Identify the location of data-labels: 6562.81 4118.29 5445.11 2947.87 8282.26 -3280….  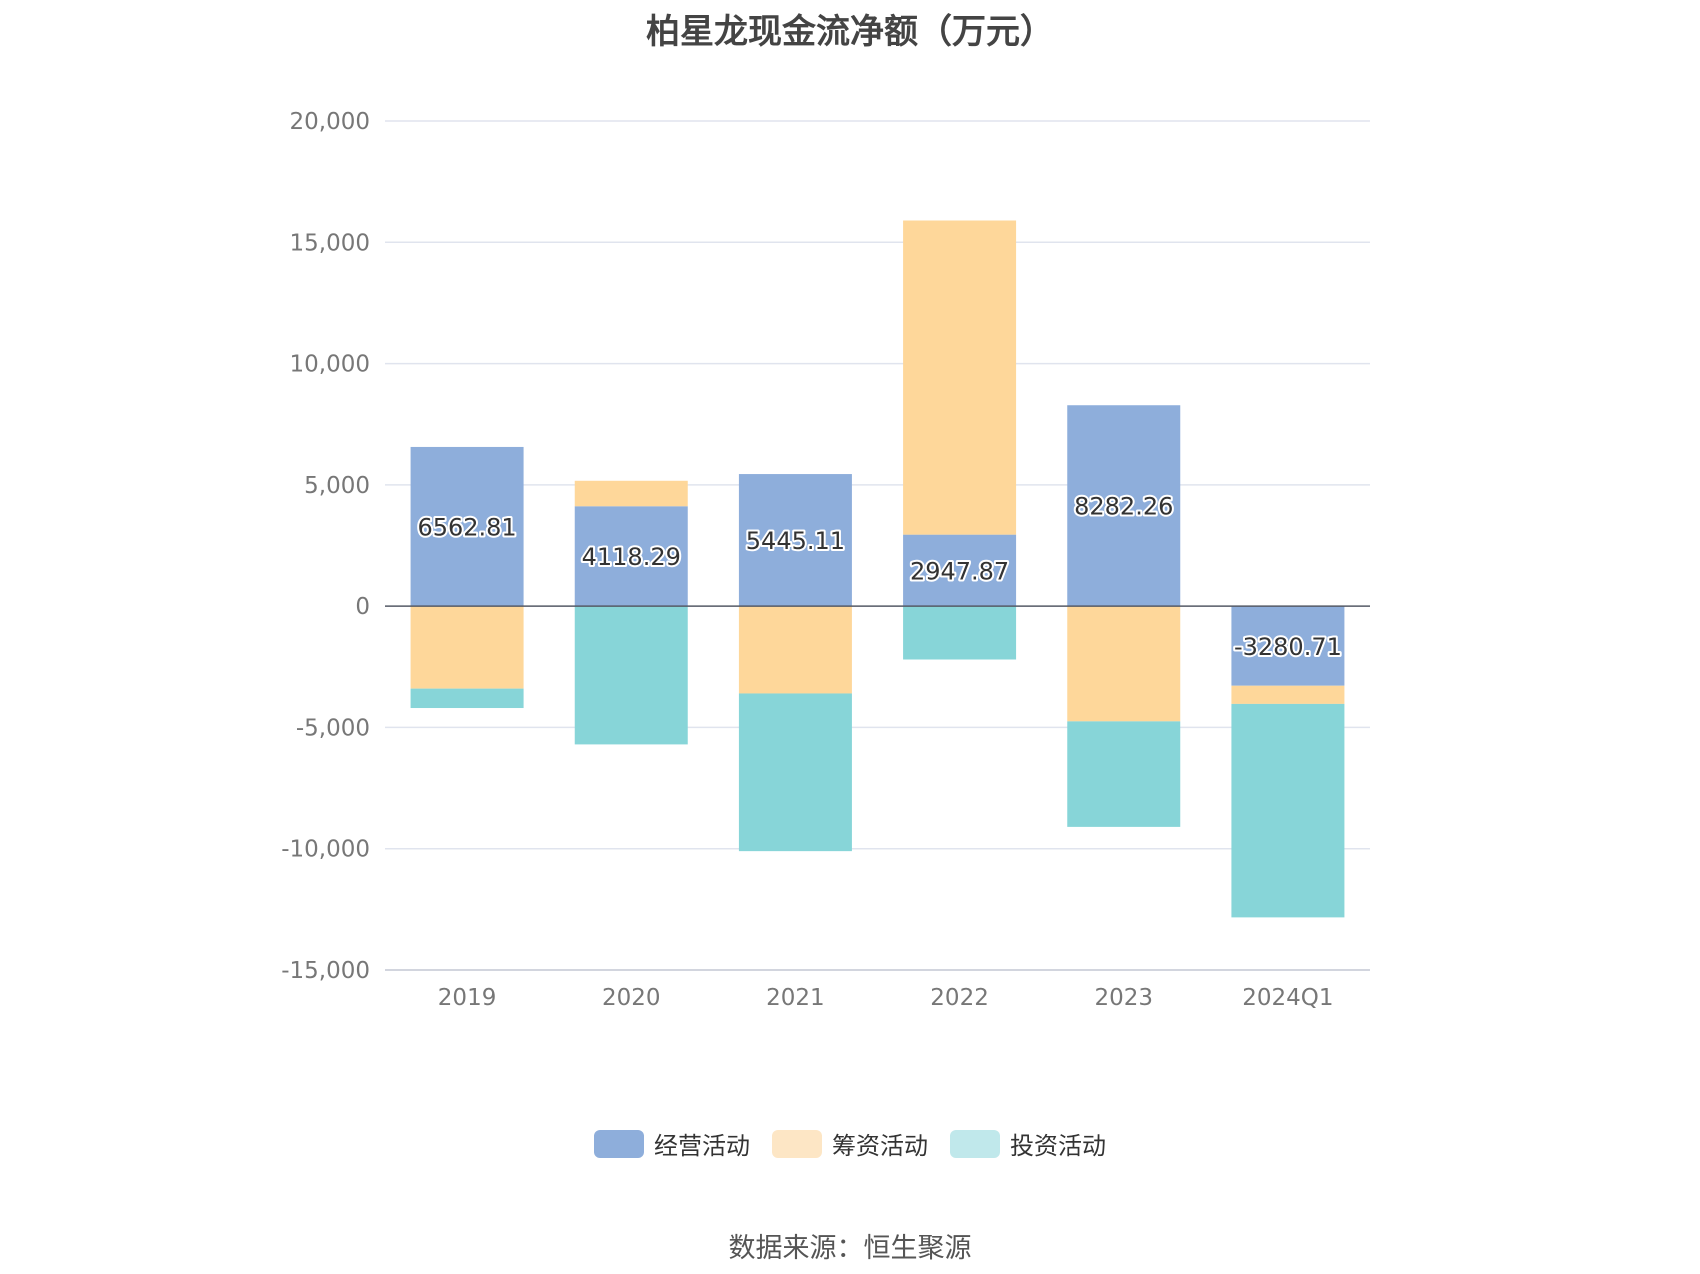
(879, 577).